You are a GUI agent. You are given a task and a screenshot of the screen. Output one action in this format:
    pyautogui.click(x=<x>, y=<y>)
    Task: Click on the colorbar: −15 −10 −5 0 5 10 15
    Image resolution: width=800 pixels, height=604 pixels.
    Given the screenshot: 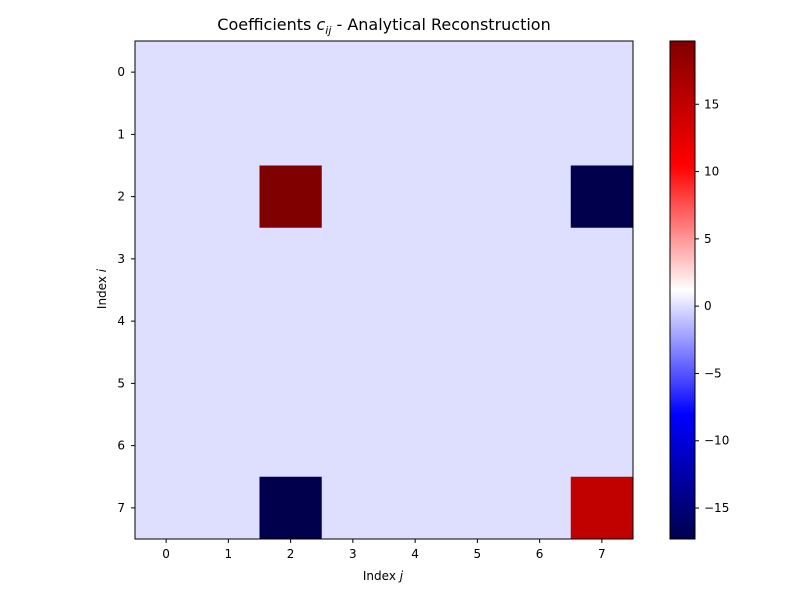 What is the action you would take?
    pyautogui.click(x=699, y=290)
    